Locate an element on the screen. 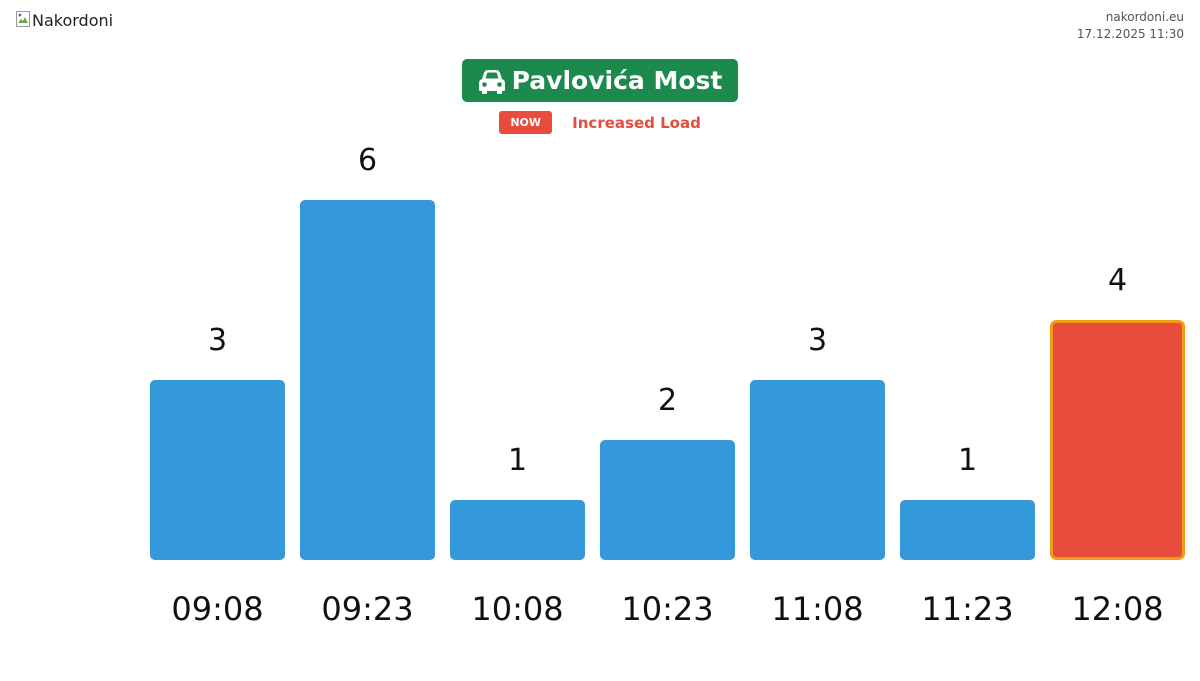 The height and width of the screenshot is (681, 1200). bar-12:08 is located at coordinates (1117, 440).